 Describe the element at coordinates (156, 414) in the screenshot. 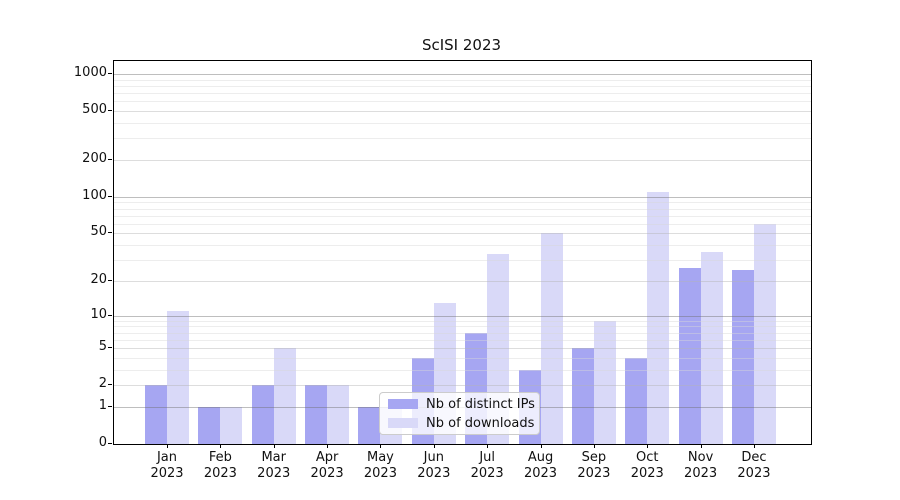

I see `bar-nb-of-distinct-ips-jan` at that location.